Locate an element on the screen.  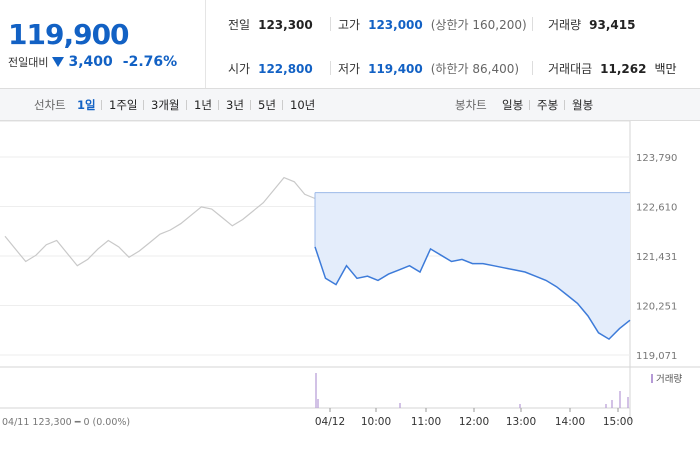
open-value: 122,800 is located at coordinates (285, 68).